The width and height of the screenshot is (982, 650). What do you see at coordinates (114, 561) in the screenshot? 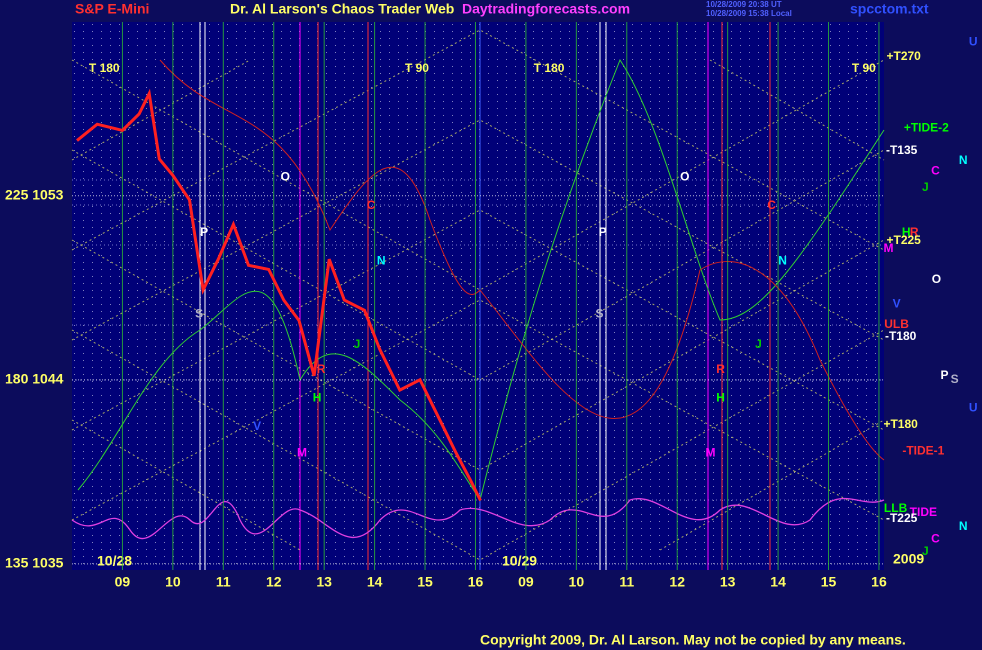
I see `date-label: 10/28` at bounding box center [114, 561].